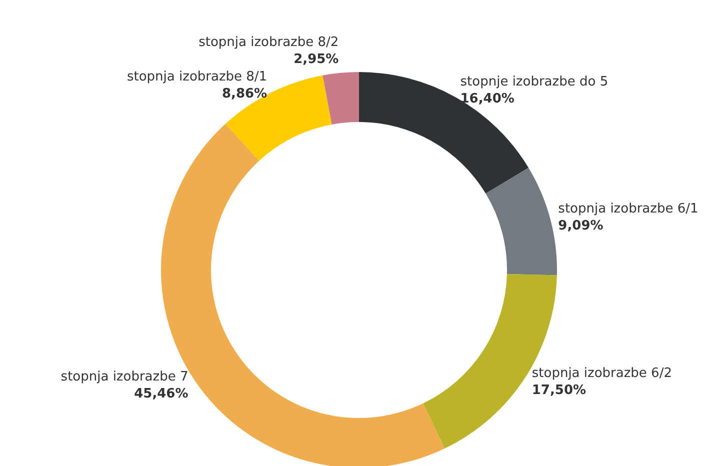  I want to click on data-label: 2,95%, so click(316, 59).